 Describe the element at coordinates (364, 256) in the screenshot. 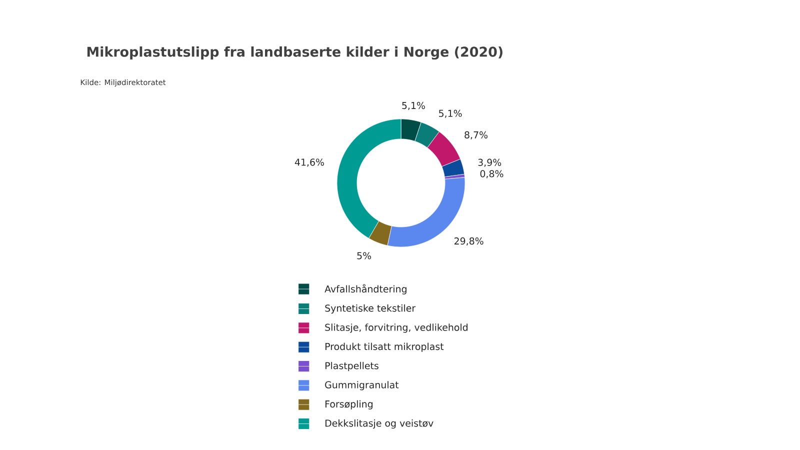

I see `data-label: 5%` at that location.